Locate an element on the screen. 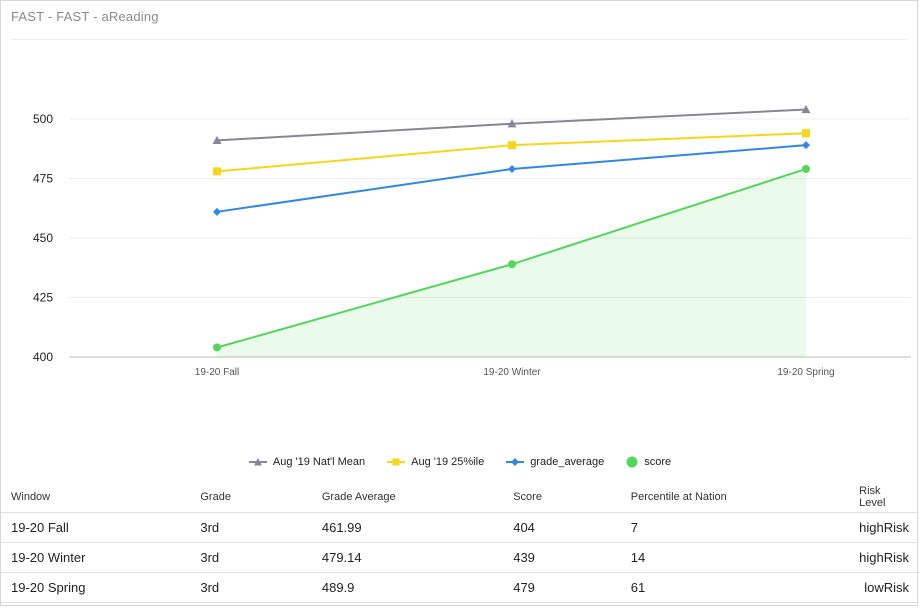  cell-grade-average: 489.9 is located at coordinates (407, 587).